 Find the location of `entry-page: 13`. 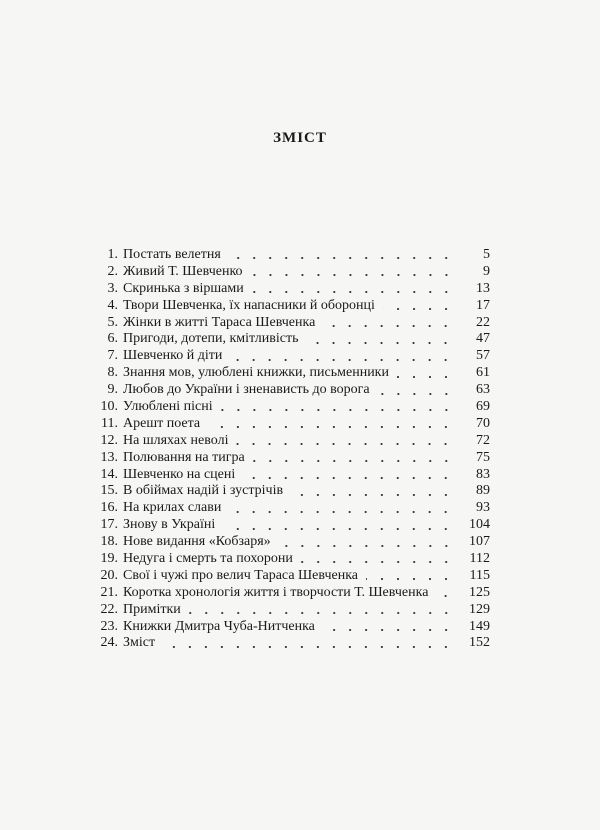

entry-page: 13 is located at coordinates (483, 288).